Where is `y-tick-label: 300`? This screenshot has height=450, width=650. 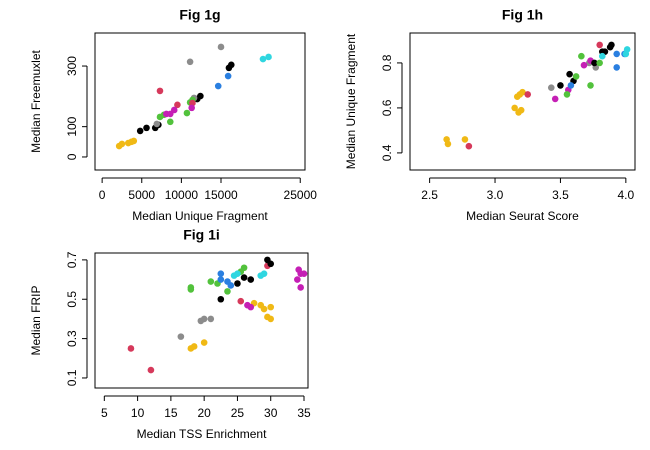 y-tick-label: 300 is located at coordinates (72, 66).